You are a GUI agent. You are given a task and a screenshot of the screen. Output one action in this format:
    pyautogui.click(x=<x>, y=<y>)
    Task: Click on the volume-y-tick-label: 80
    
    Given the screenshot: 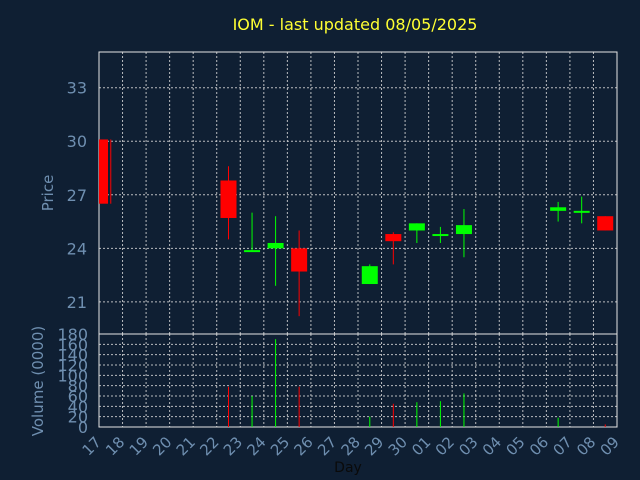 What is the action you would take?
    pyautogui.click(x=78, y=386)
    